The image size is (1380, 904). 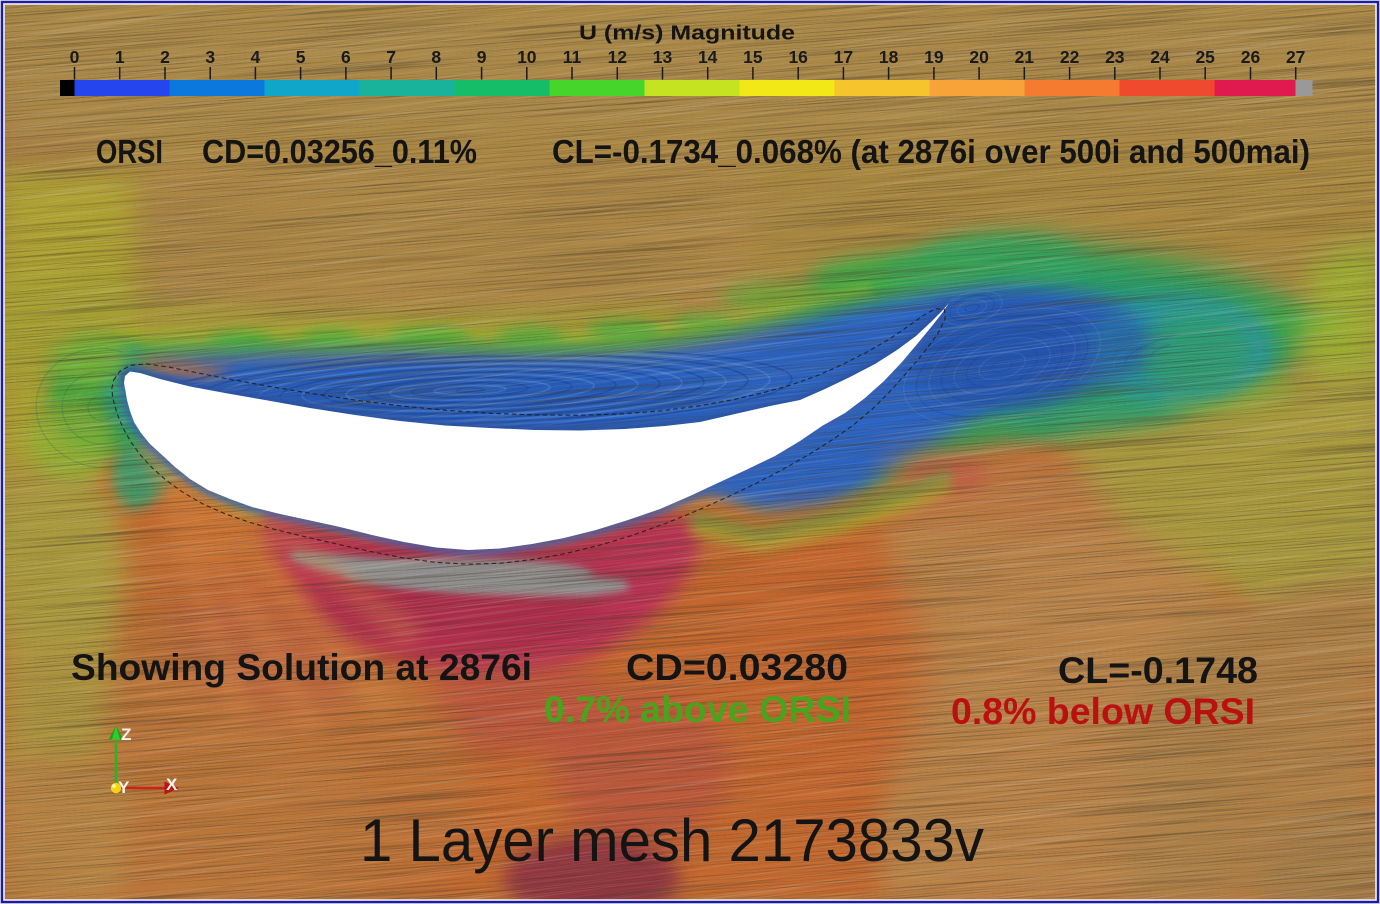 What do you see at coordinates (120, 57) in the screenshot?
I see `svg-text: 1` at bounding box center [120, 57].